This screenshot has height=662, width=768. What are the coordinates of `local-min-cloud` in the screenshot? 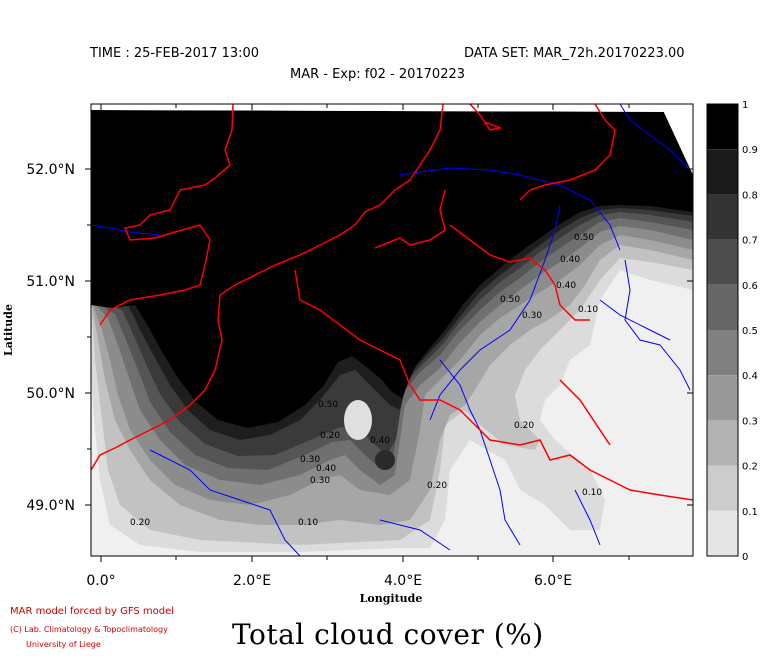 It's located at (358, 420).